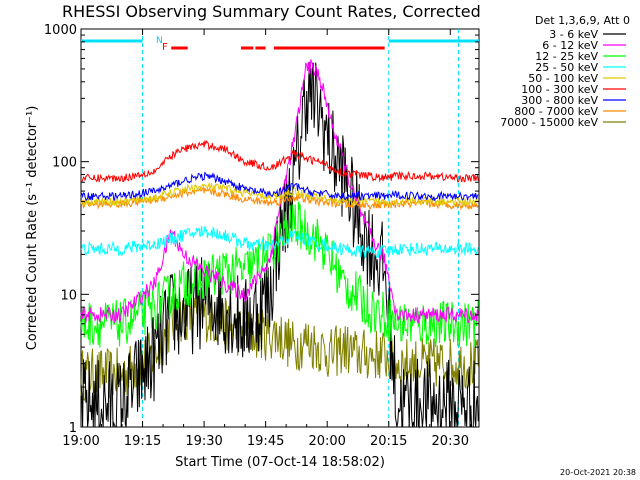  Describe the element at coordinates (582, 20) in the screenshot. I see `detector-info: Det 1,3,6,9, Att 0` at that location.